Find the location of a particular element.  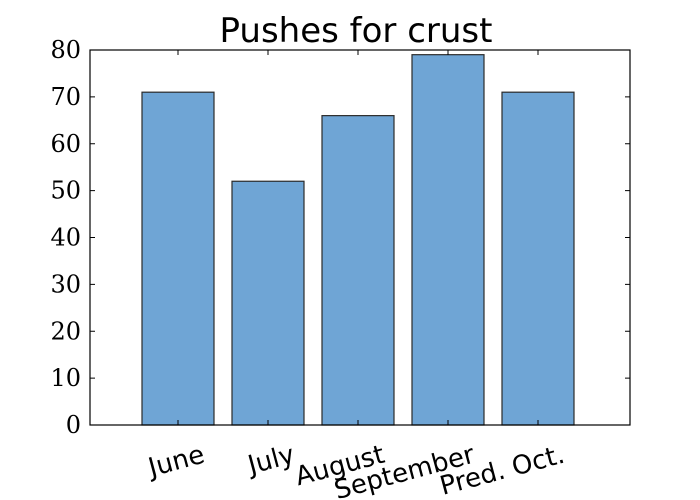

bar-june is located at coordinates (178, 258).